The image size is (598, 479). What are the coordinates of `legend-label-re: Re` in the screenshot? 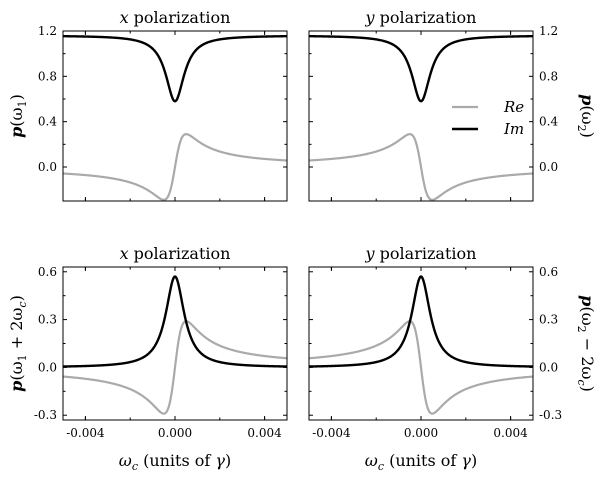 It's located at (513, 107).